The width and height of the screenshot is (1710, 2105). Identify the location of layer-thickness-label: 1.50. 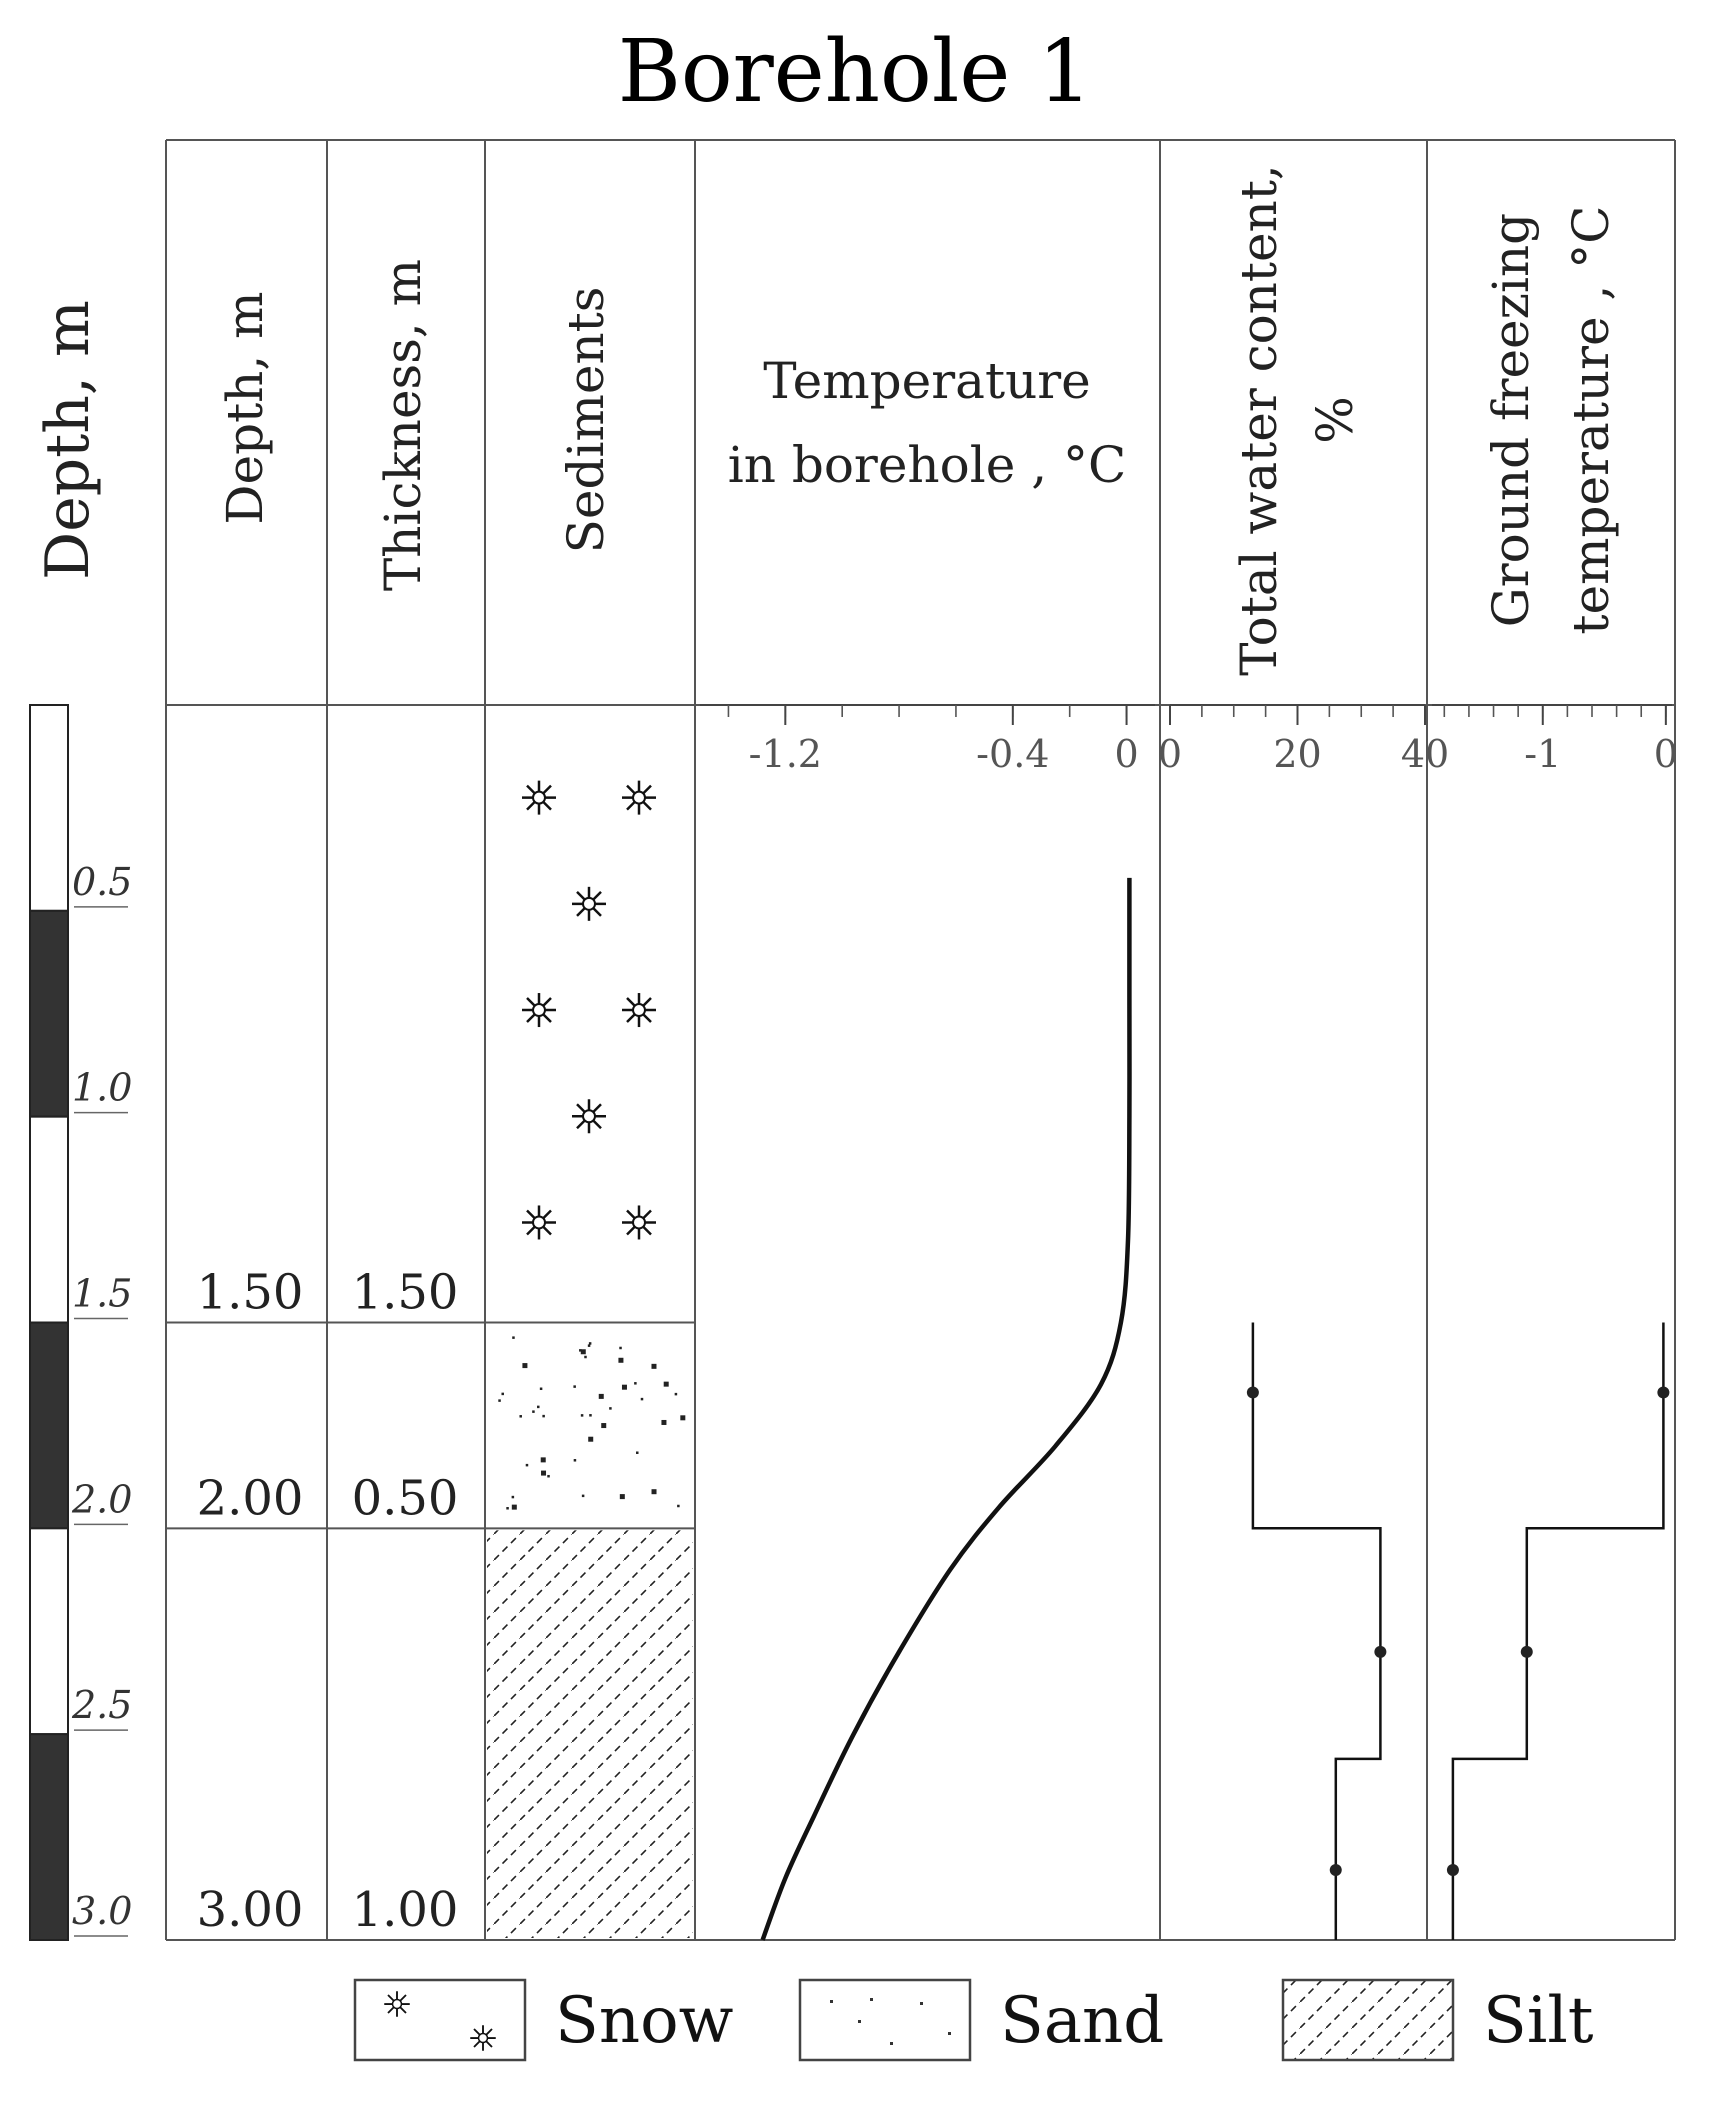
(405, 1293).